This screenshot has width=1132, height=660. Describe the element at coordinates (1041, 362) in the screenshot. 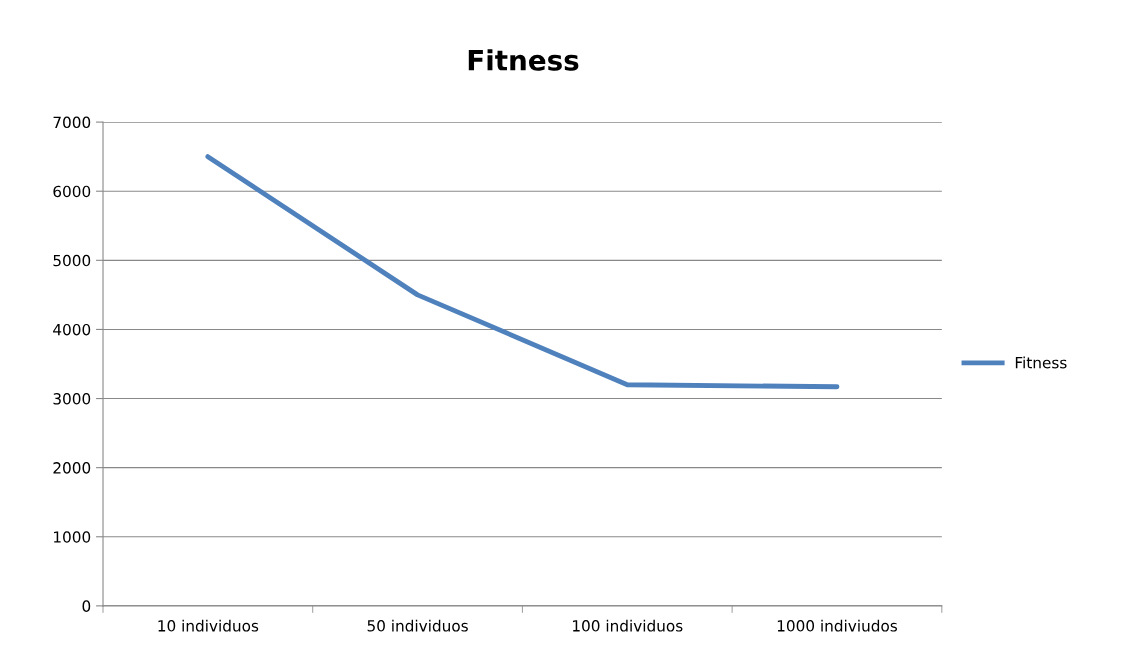

I see `legend-label: Fitness` at that location.